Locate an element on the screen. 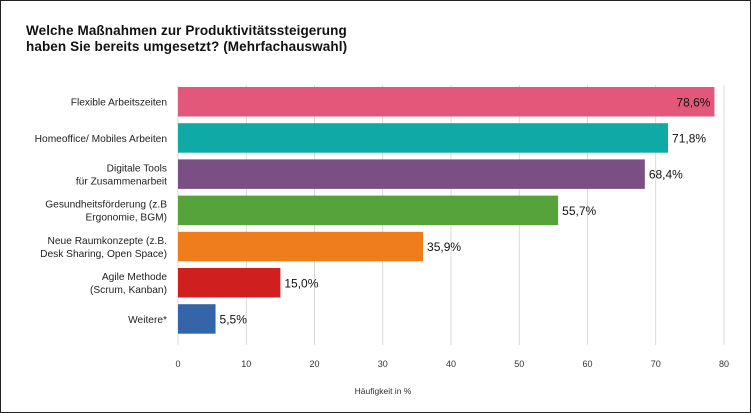  value-label: 15,0% is located at coordinates (301, 283).